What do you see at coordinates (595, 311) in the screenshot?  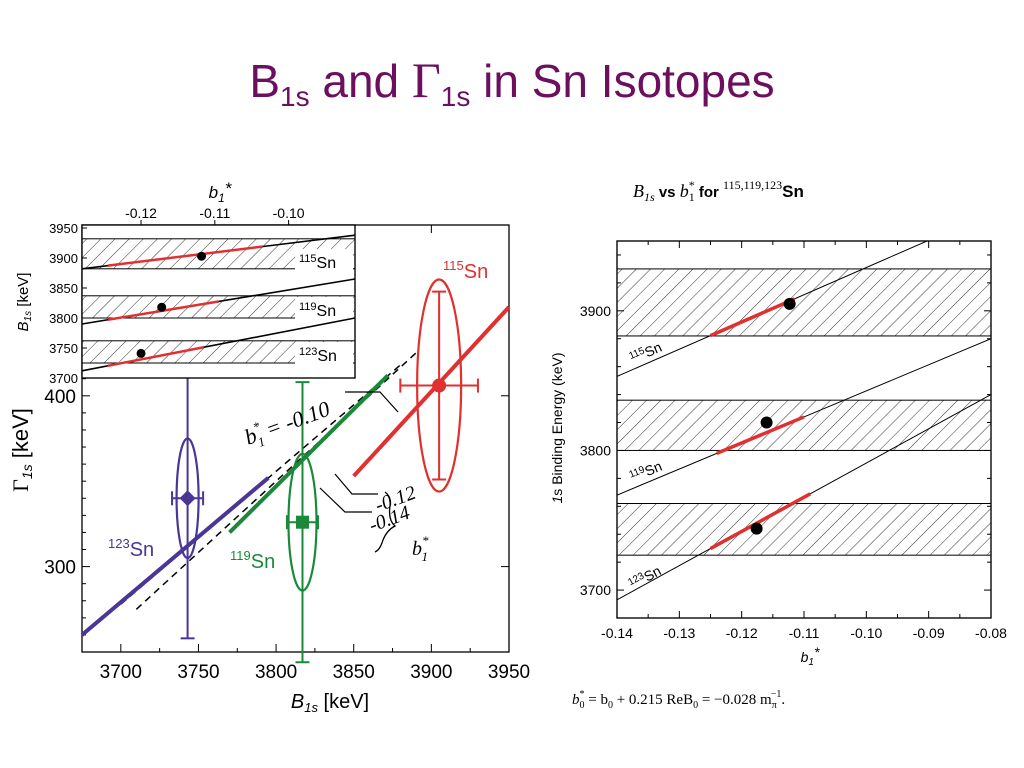 I see `right-y-tick-label: 3900` at bounding box center [595, 311].